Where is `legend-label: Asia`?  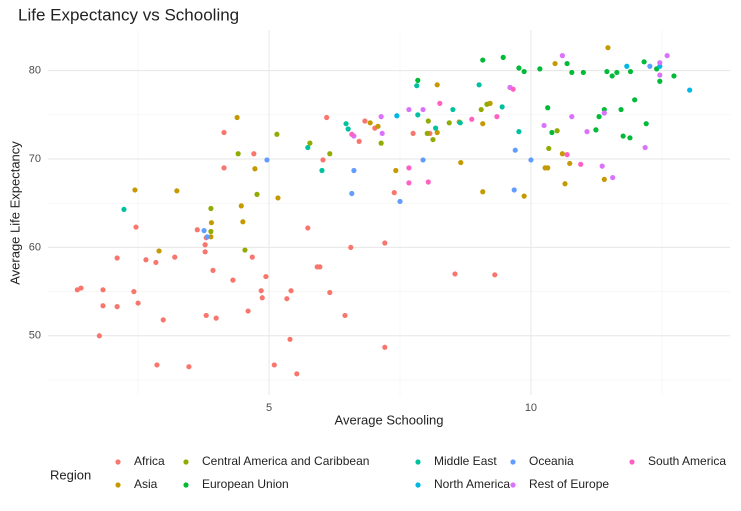
legend-label: Asia is located at coordinates (146, 484).